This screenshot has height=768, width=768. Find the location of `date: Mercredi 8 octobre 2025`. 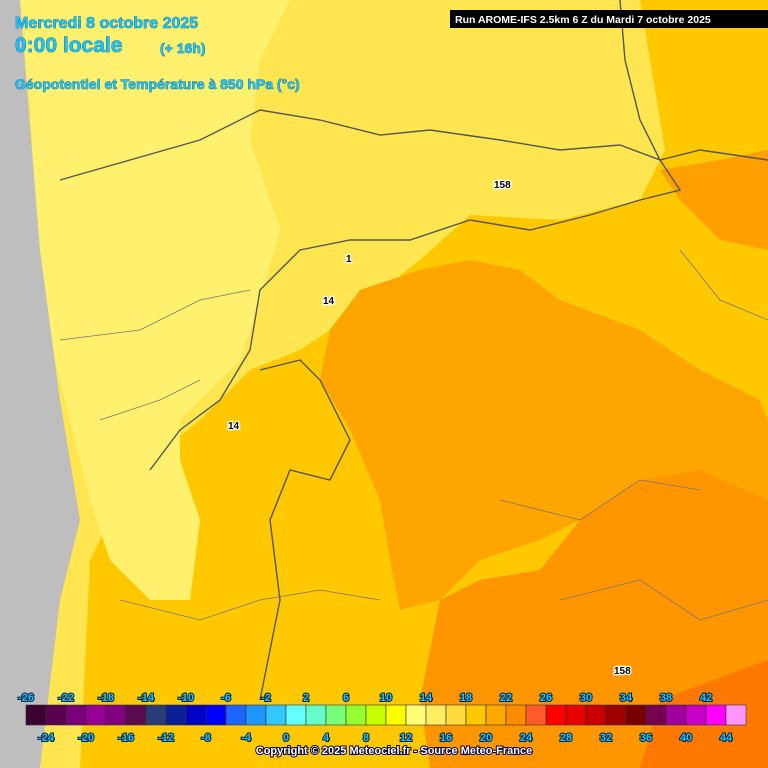

date: Mercredi 8 octobre 2025 is located at coordinates (106, 23).